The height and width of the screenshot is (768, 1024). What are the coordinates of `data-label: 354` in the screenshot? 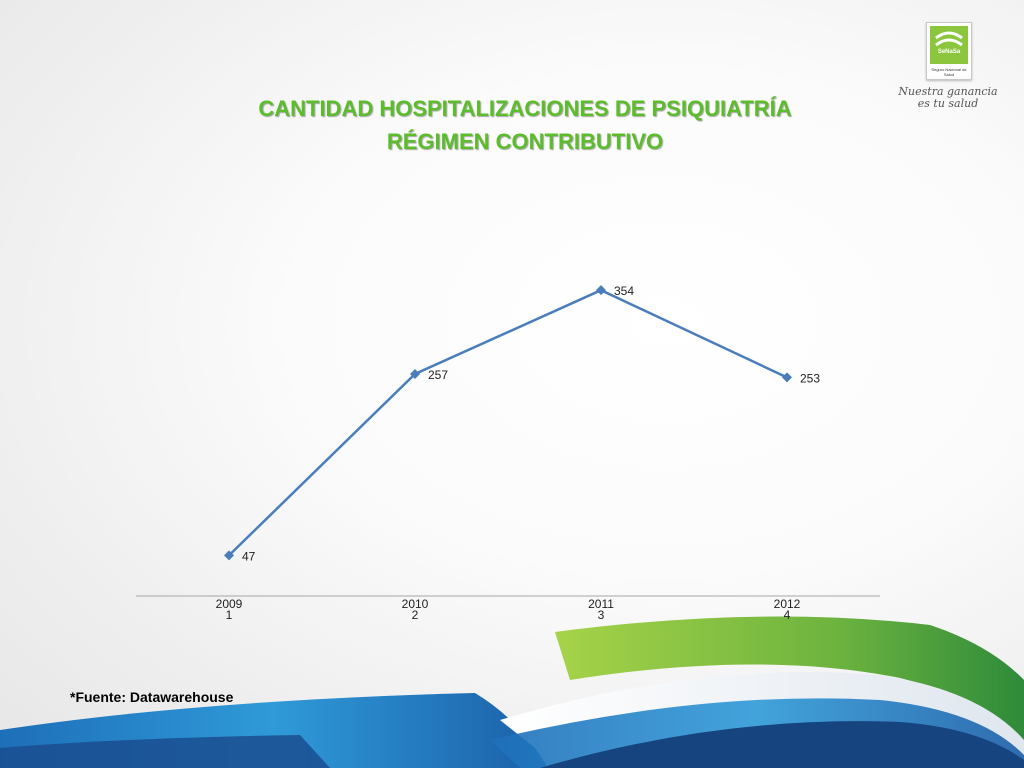 It's located at (624, 291).